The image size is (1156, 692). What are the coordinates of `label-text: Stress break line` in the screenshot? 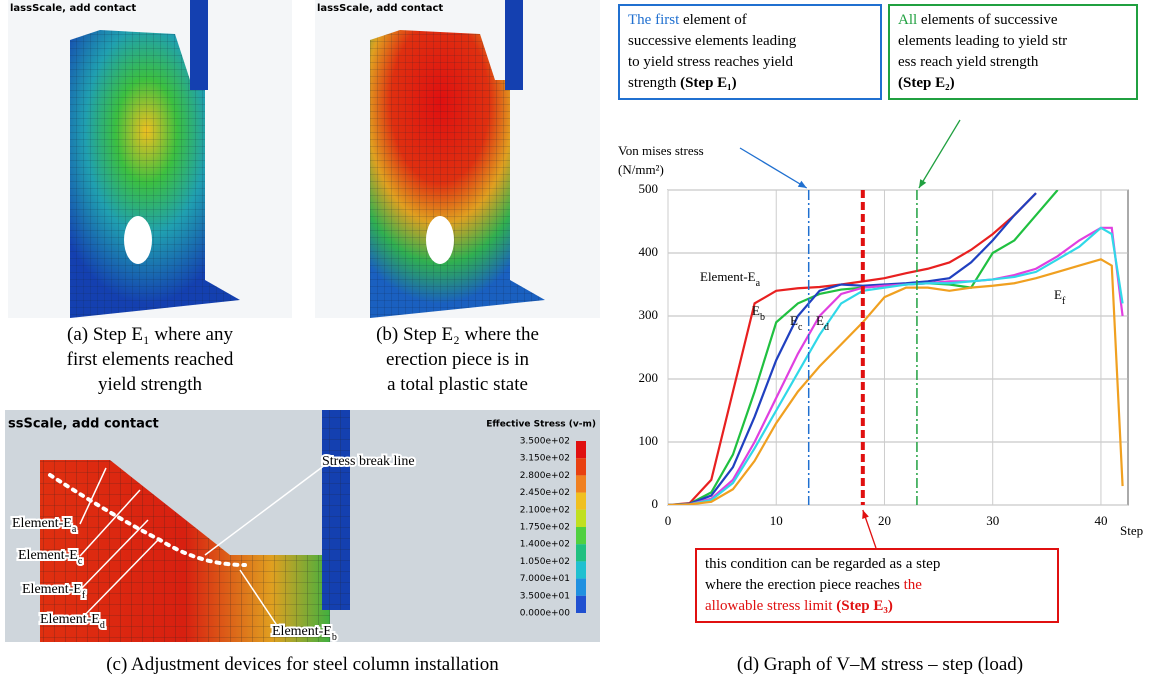 It's located at (368, 461).